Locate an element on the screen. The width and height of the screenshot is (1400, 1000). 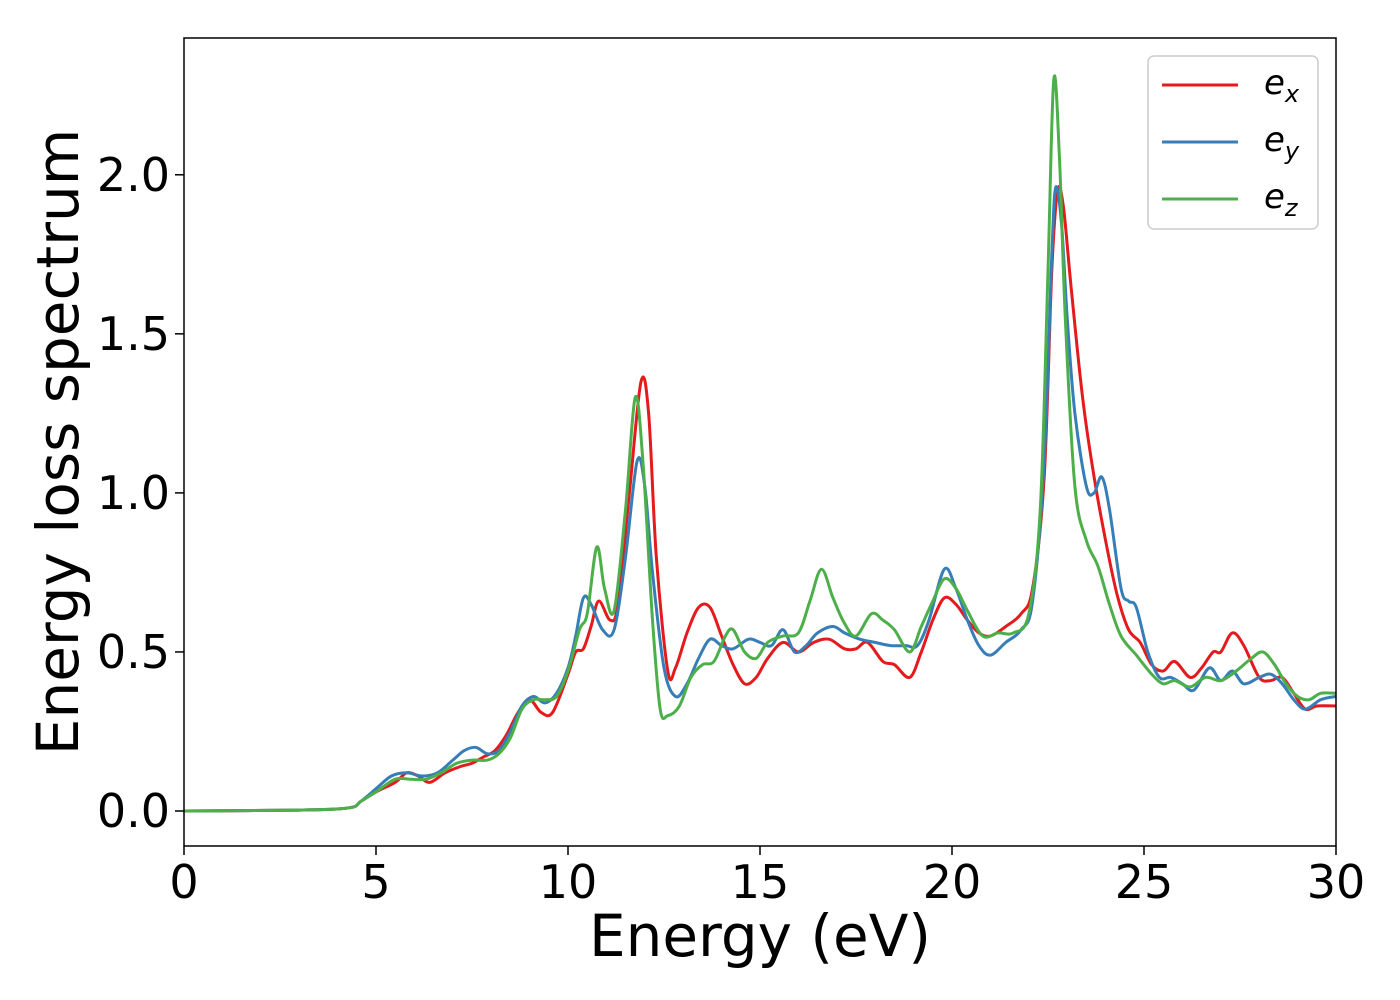
y-tick-label: 0.5 is located at coordinates (133, 652).